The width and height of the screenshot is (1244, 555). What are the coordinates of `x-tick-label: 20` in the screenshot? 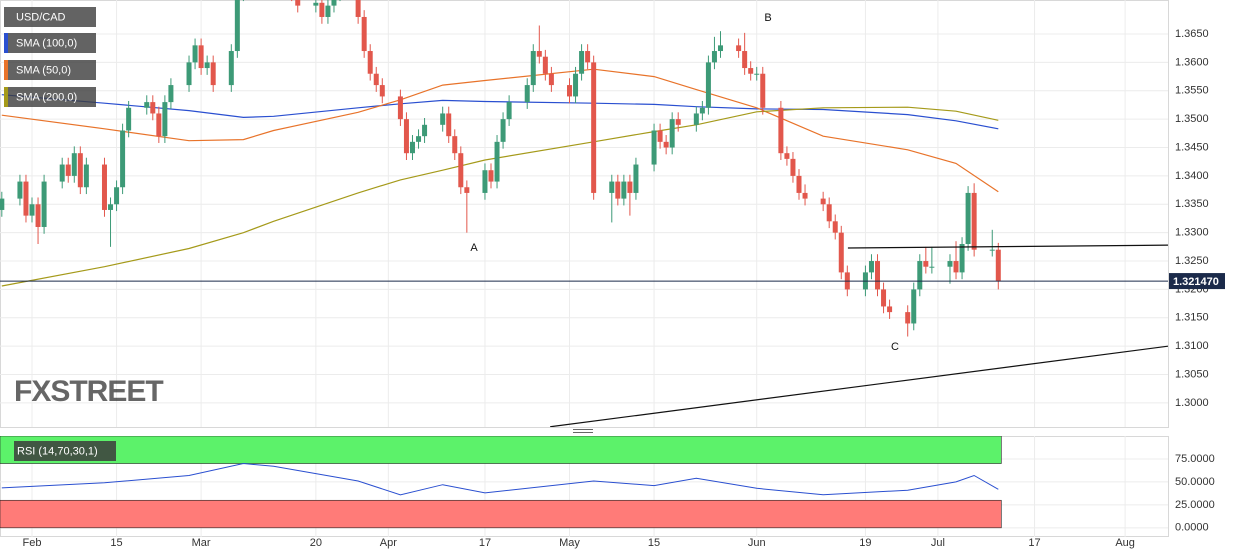 It's located at (316, 543).